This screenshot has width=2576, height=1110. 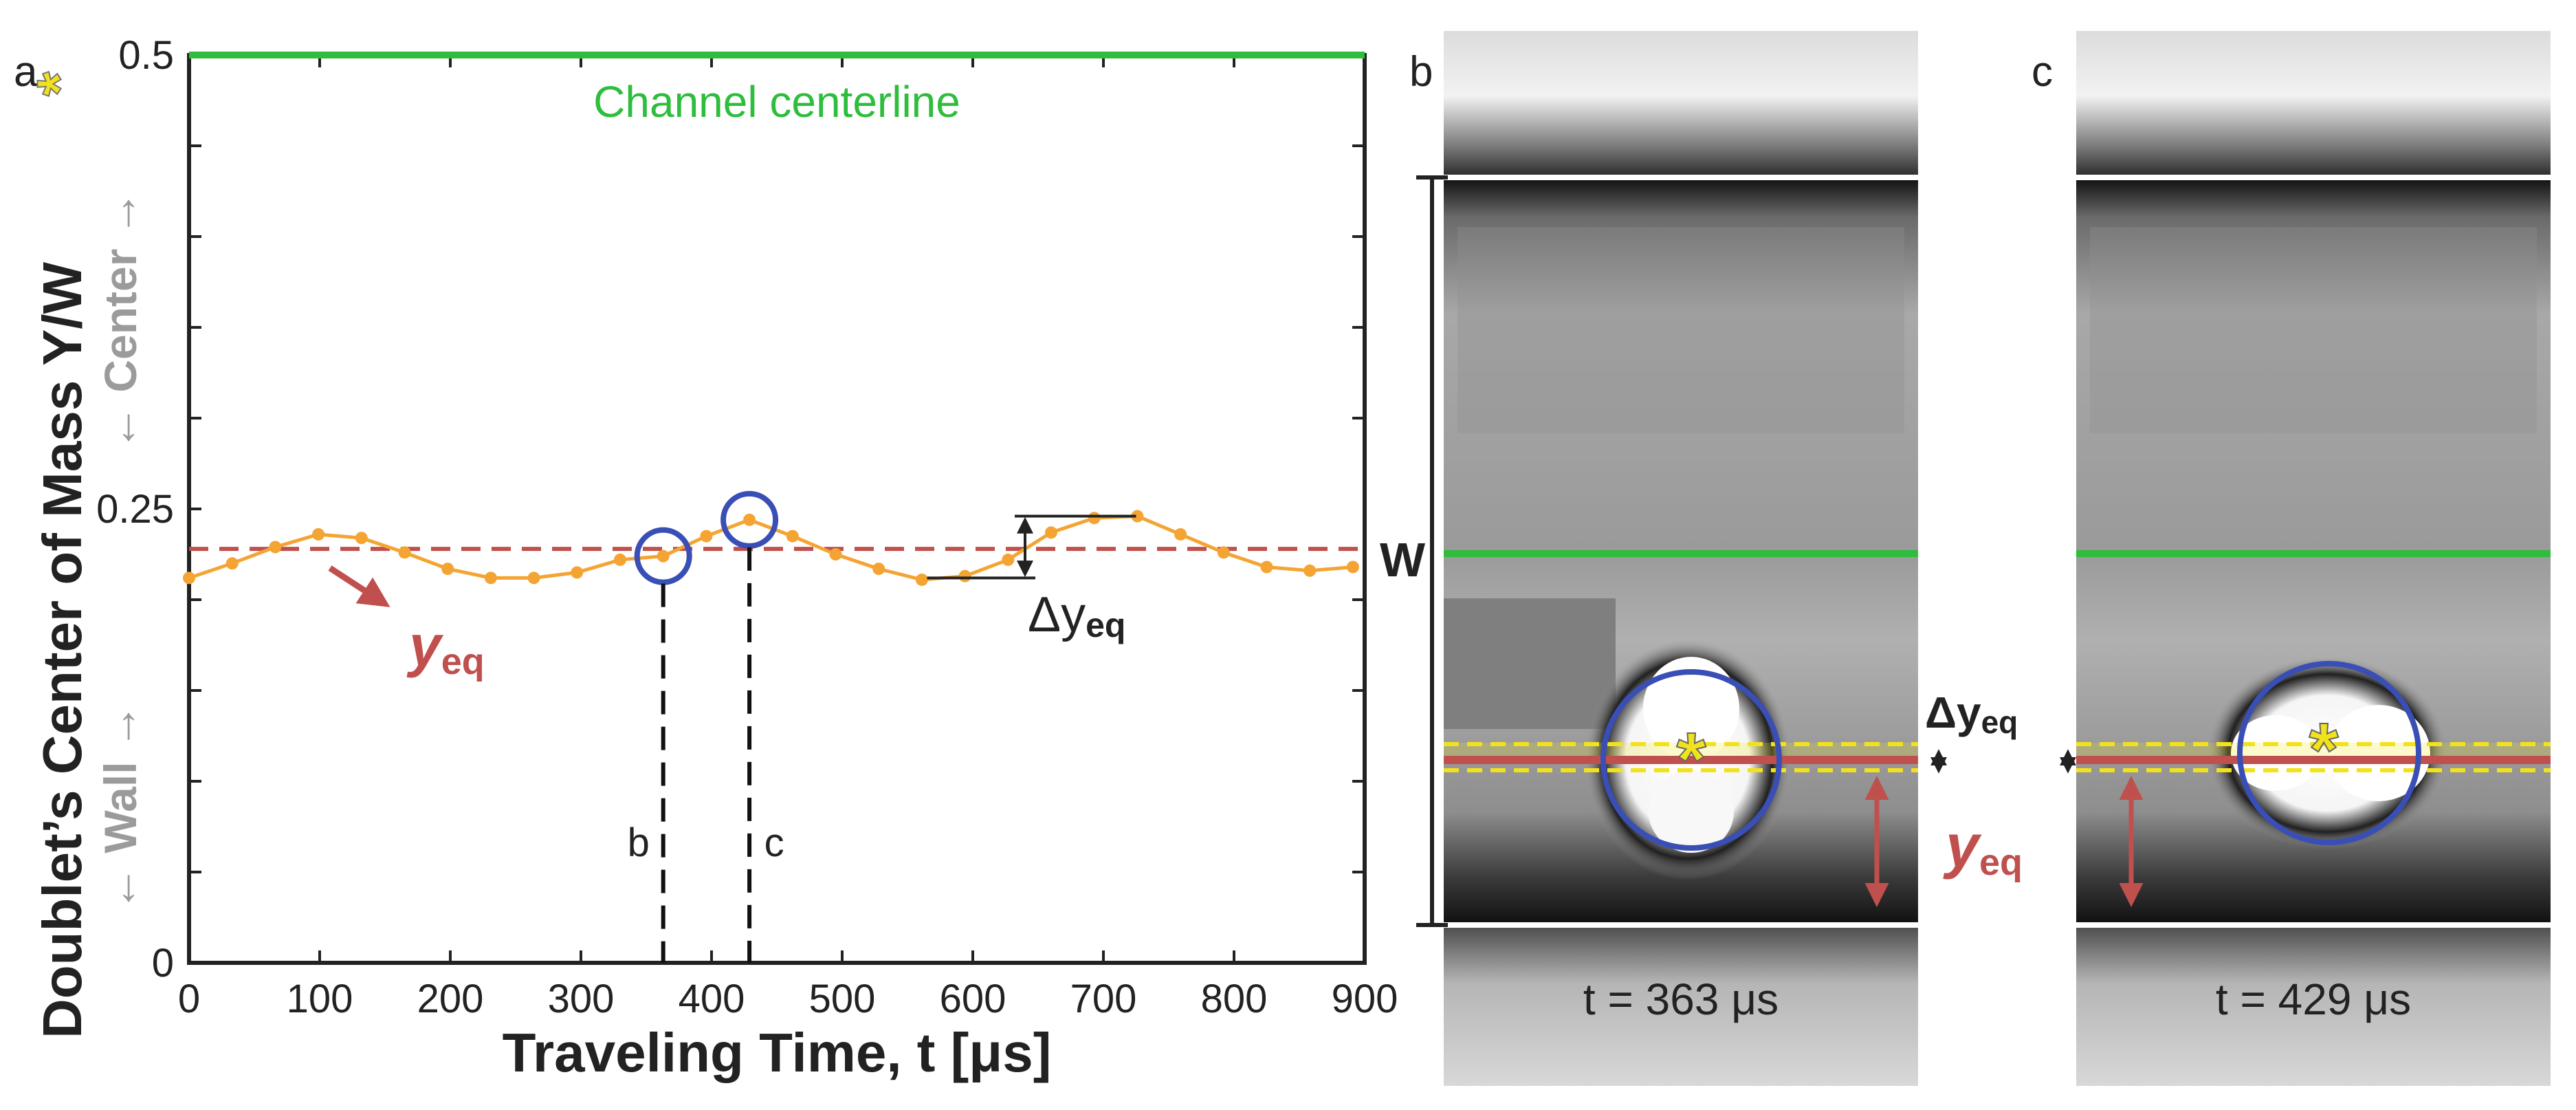 I want to click on image-yeq-label: yeq, so click(x=1983, y=847).